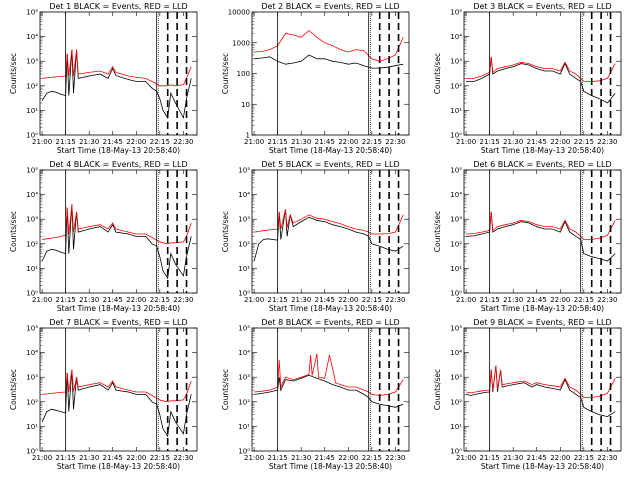 The height and width of the screenshot is (480, 640). Describe the element at coordinates (330, 6) in the screenshot. I see `panel-title: Det 2 BLACK = Events, RED = LLD` at that location.